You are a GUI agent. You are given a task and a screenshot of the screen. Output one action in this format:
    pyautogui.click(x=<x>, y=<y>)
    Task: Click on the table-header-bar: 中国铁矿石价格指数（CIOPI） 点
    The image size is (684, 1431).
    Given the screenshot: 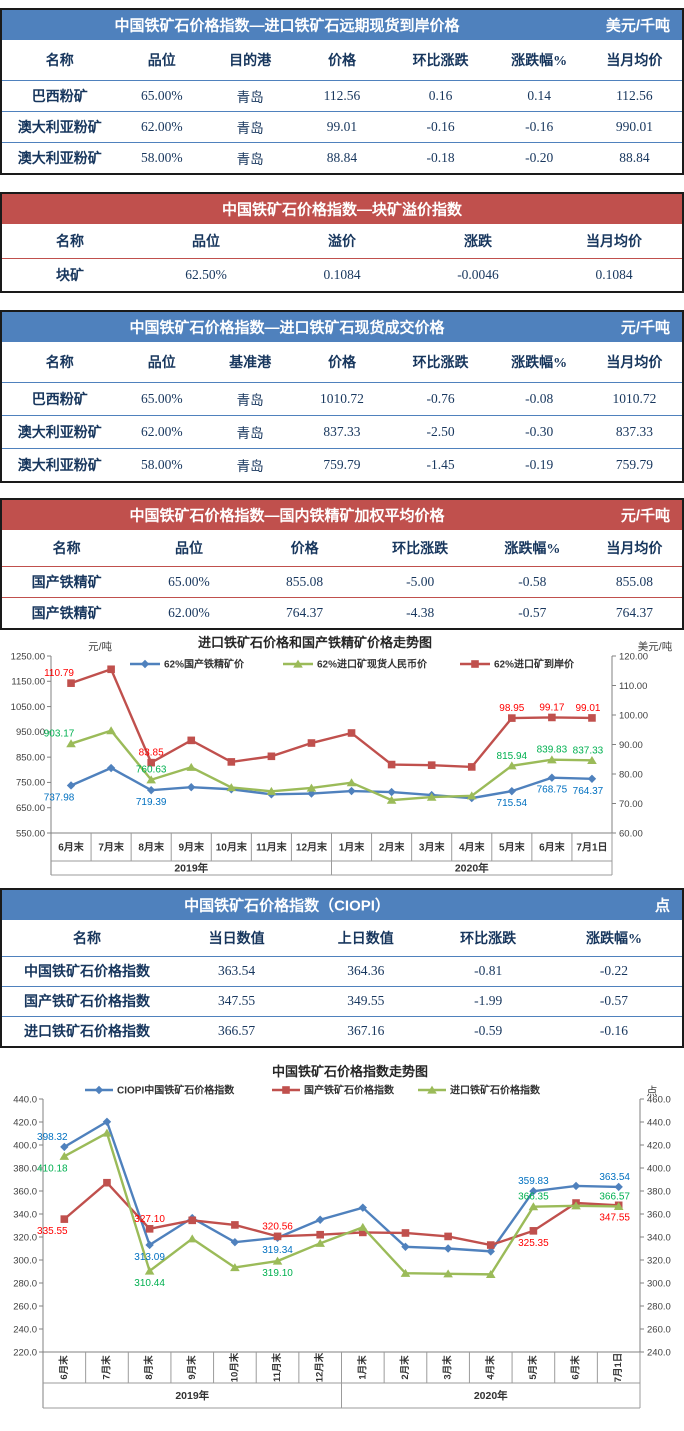 What is the action you would take?
    pyautogui.click(x=342, y=905)
    